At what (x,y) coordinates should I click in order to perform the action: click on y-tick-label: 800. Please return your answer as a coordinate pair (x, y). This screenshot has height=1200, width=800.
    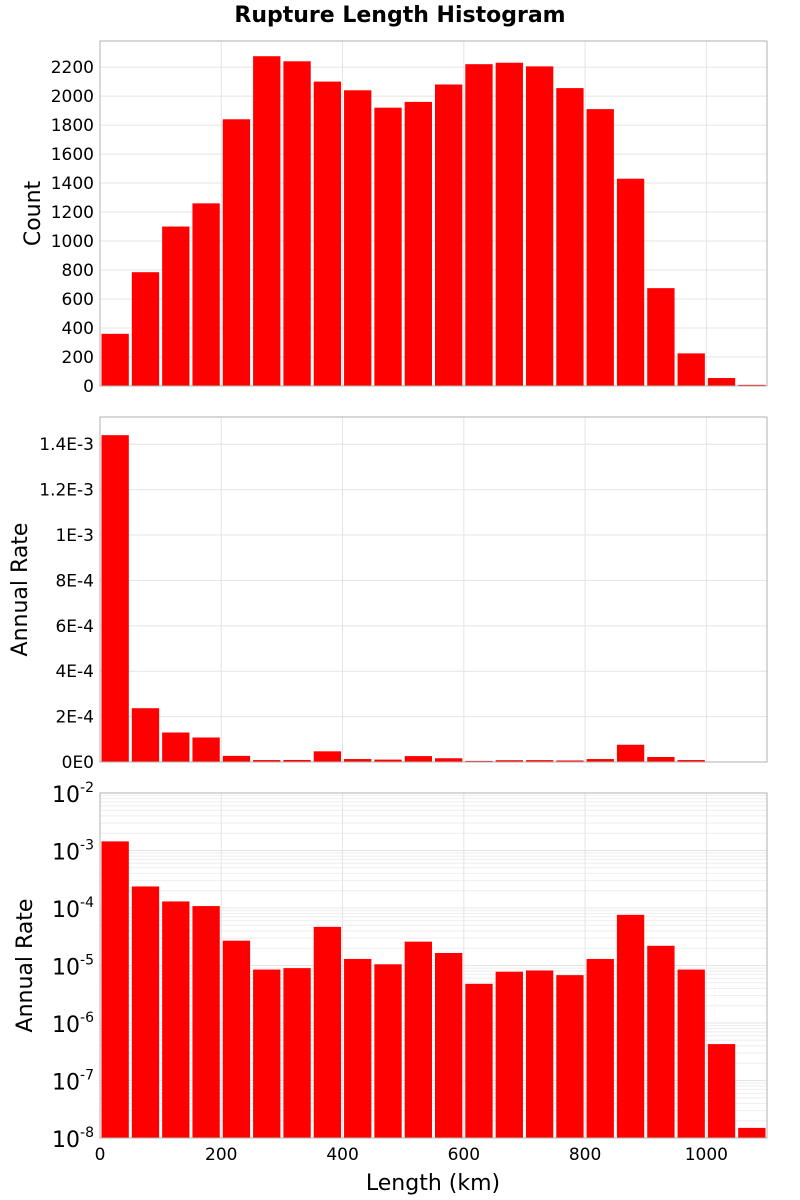
    Looking at the image, I should click on (78, 271).